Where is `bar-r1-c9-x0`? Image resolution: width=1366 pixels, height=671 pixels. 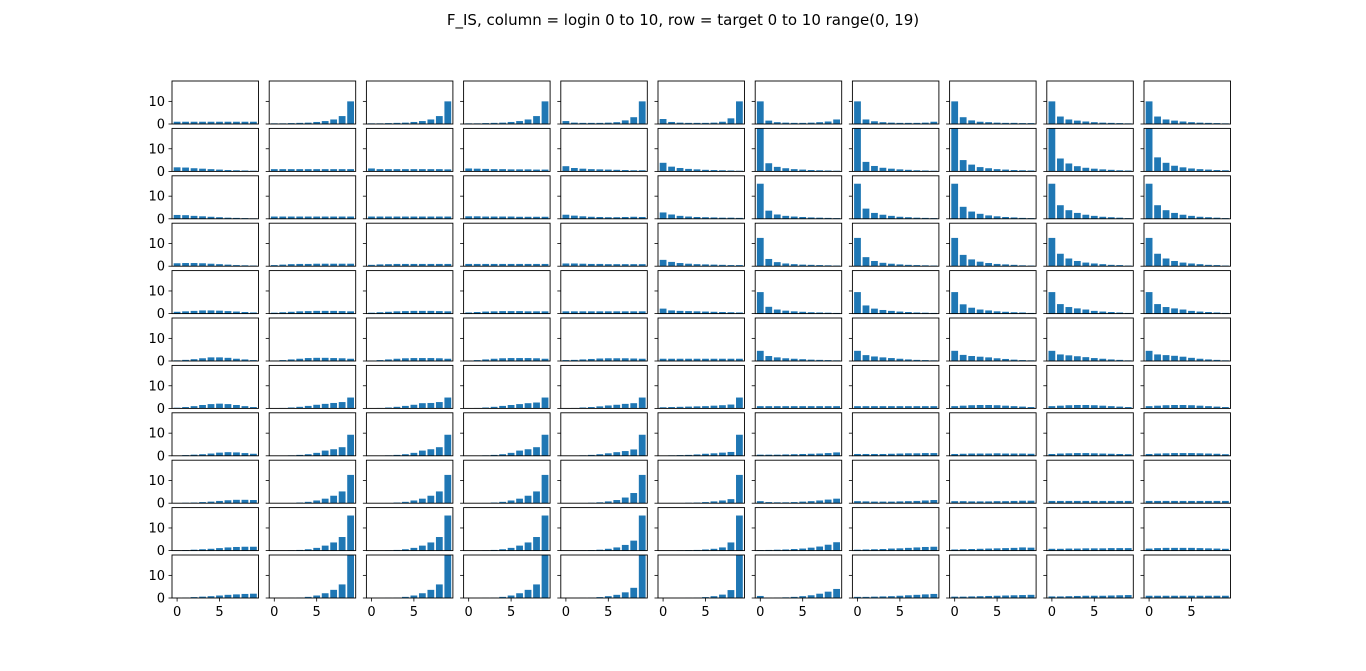 bar-r1-c9-x0 is located at coordinates (1052, 150).